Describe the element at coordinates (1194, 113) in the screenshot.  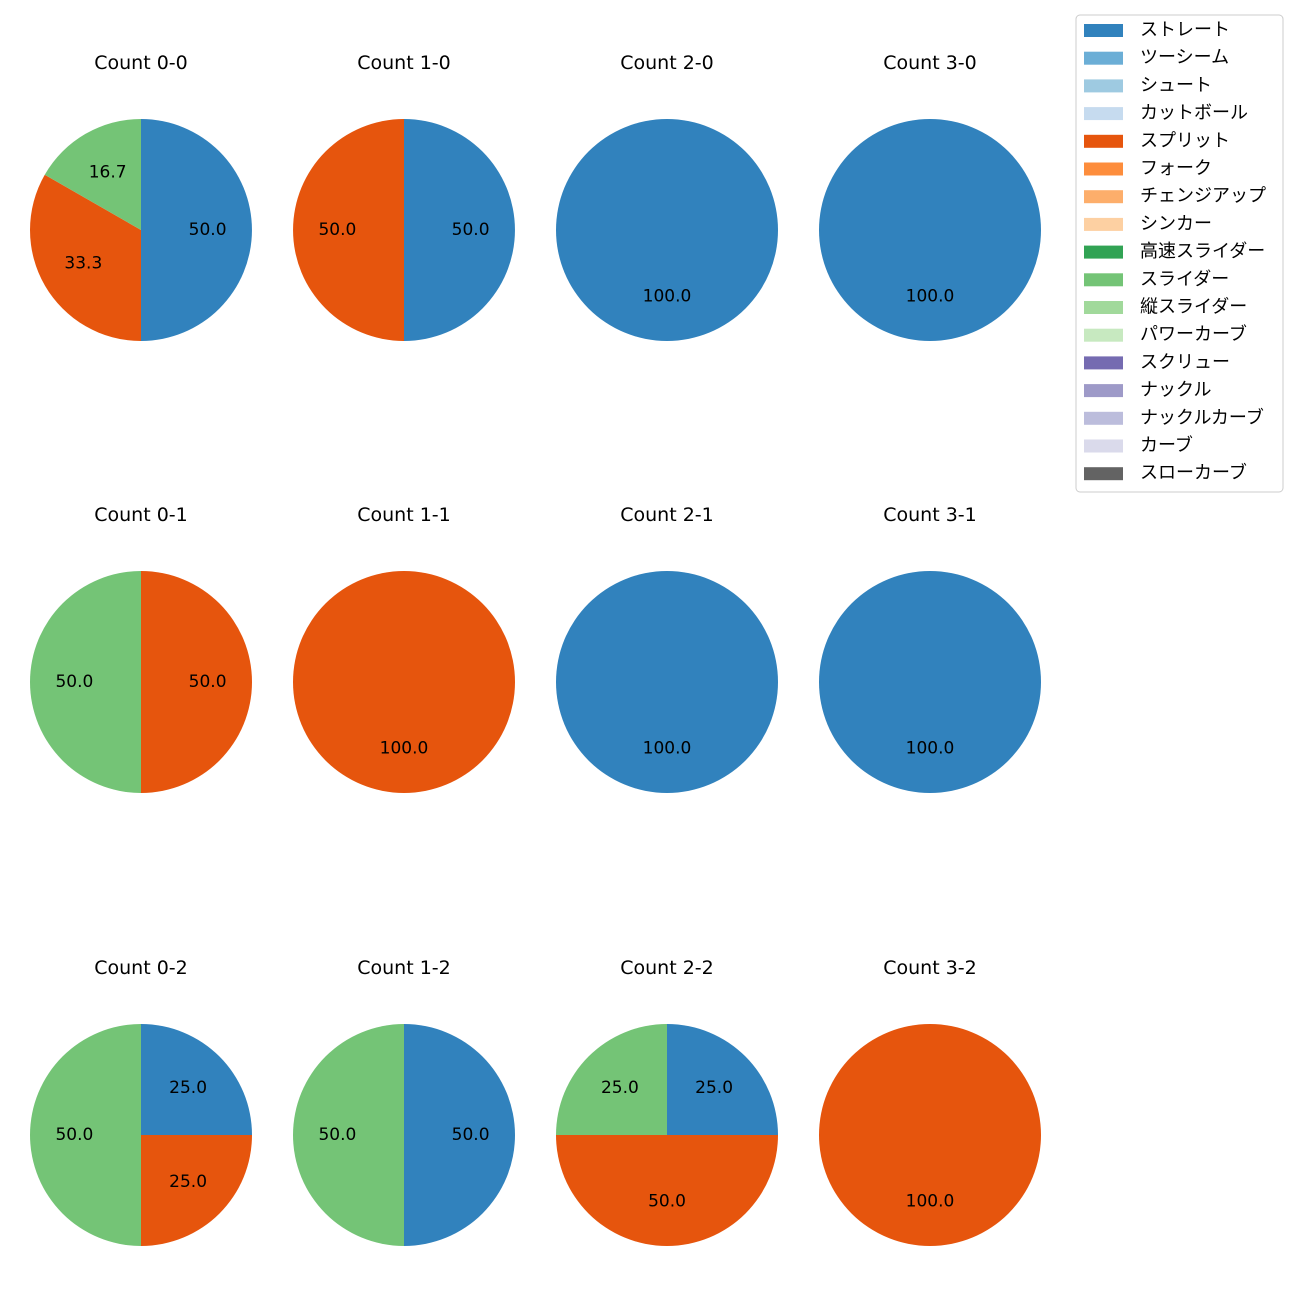
I see `legend-label: カットボール` at that location.